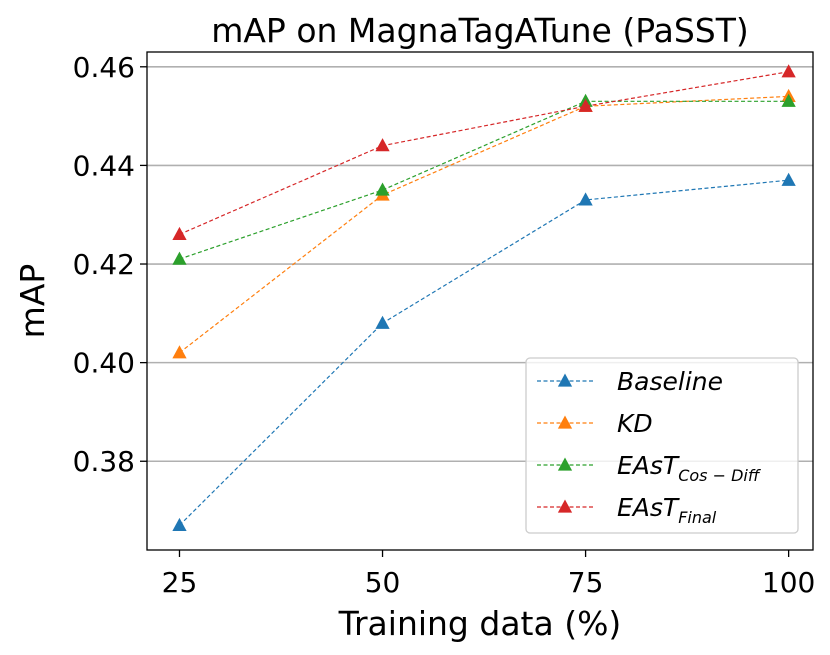 The height and width of the screenshot is (655, 830). Describe the element at coordinates (480, 623) in the screenshot. I see `x-axis-label: Training data (%)` at that location.